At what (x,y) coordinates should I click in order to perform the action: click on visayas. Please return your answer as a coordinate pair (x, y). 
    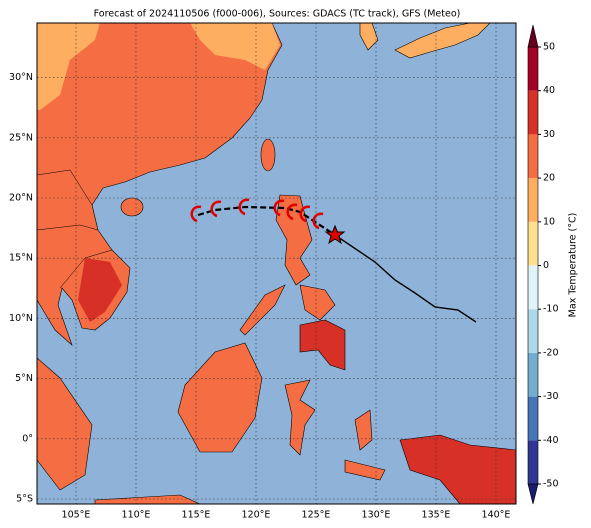
    Looking at the image, I should click on (287, 310).